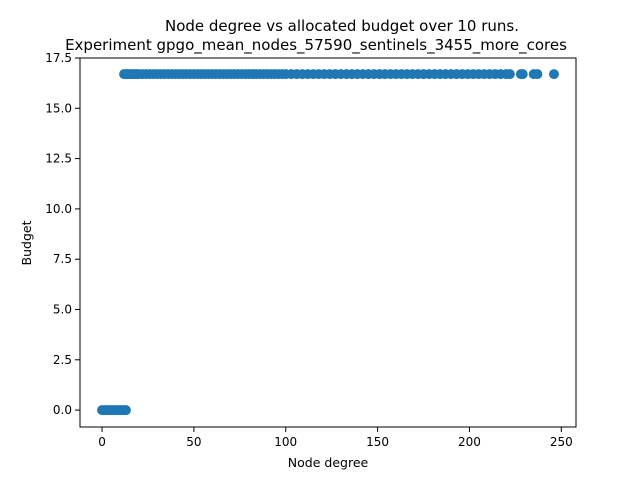 Image resolution: width=640 pixels, height=480 pixels. I want to click on x-tick-label: 200, so click(469, 442).